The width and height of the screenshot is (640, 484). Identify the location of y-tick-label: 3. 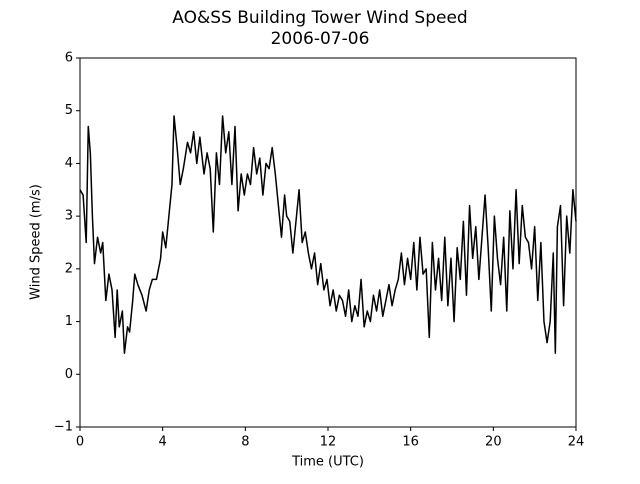
(69, 216).